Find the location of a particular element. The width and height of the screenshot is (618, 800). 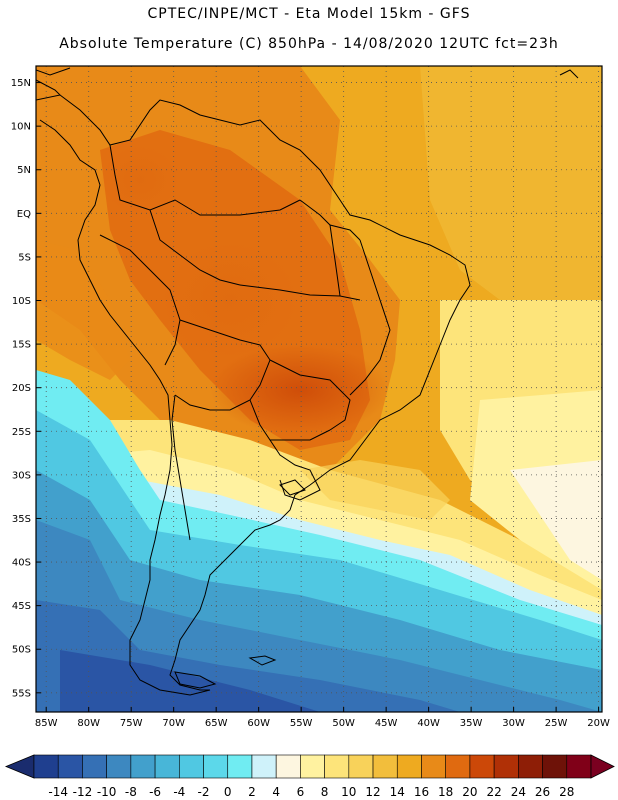

lon-label: 25W is located at coordinates (556, 723).